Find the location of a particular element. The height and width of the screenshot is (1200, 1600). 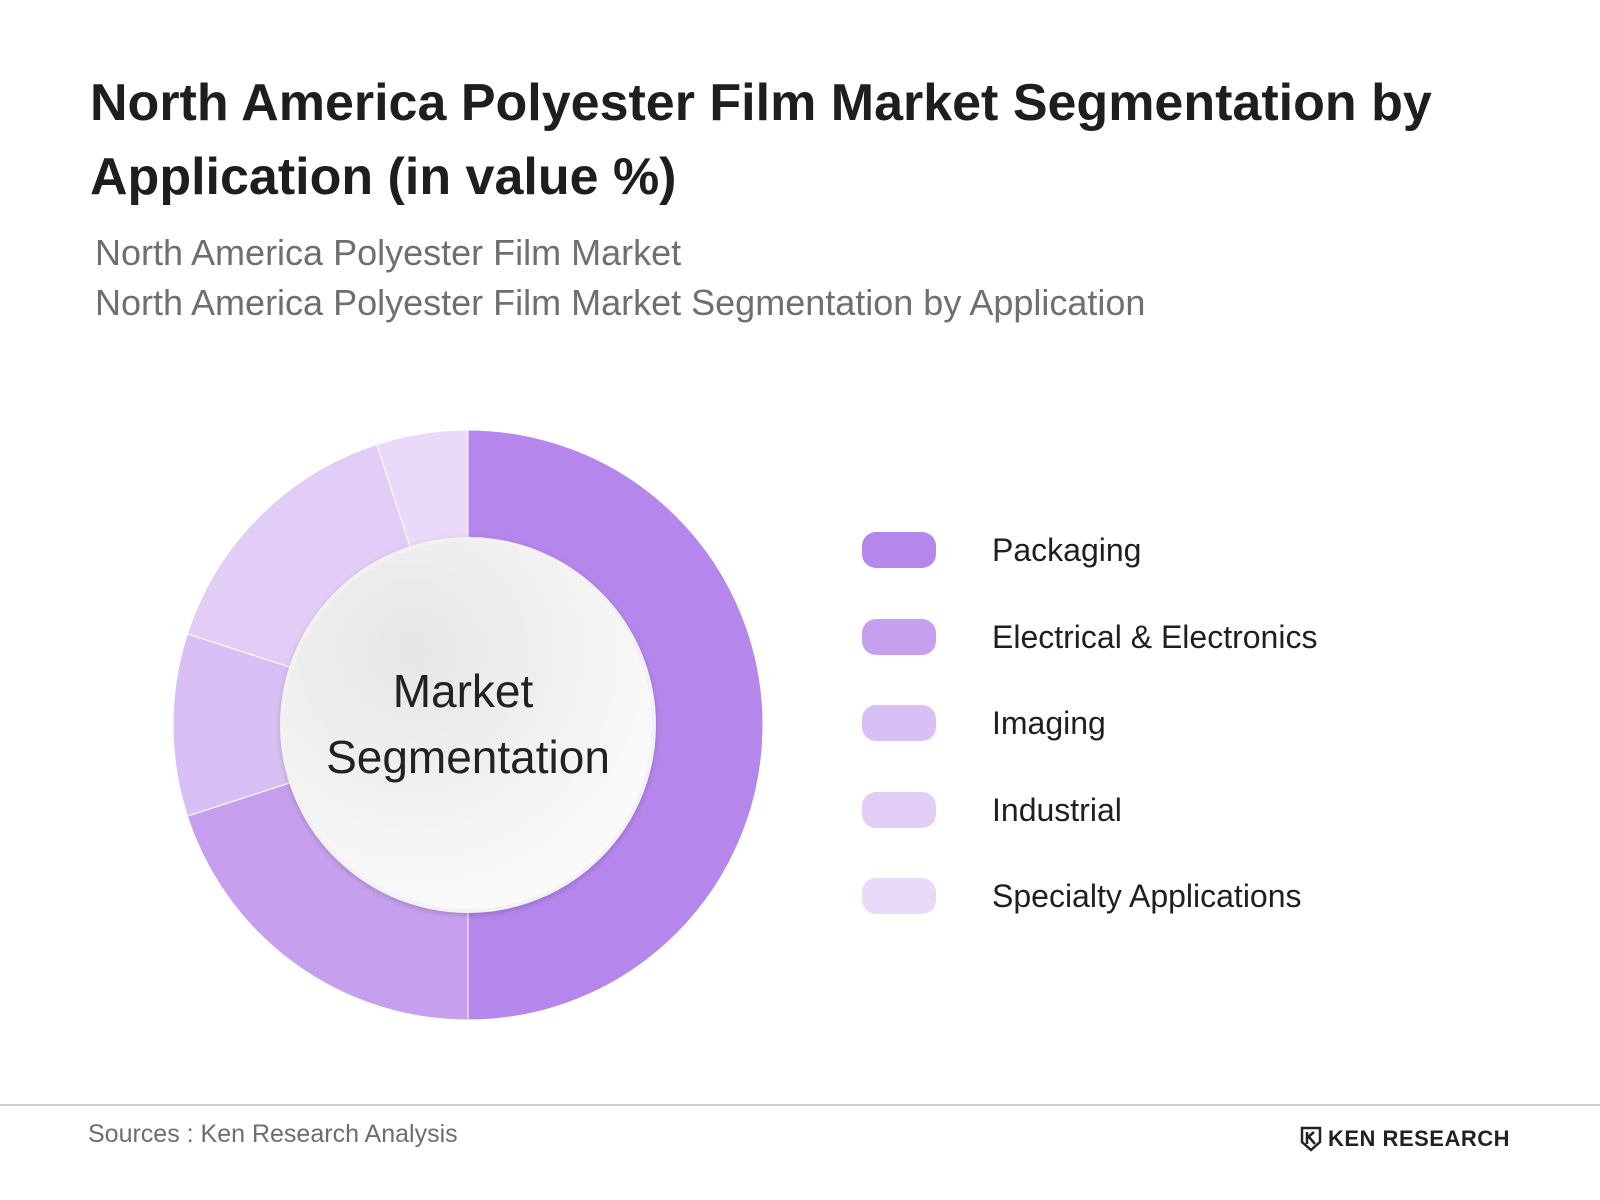

center-label-line-1: Market is located at coordinates (463, 691).